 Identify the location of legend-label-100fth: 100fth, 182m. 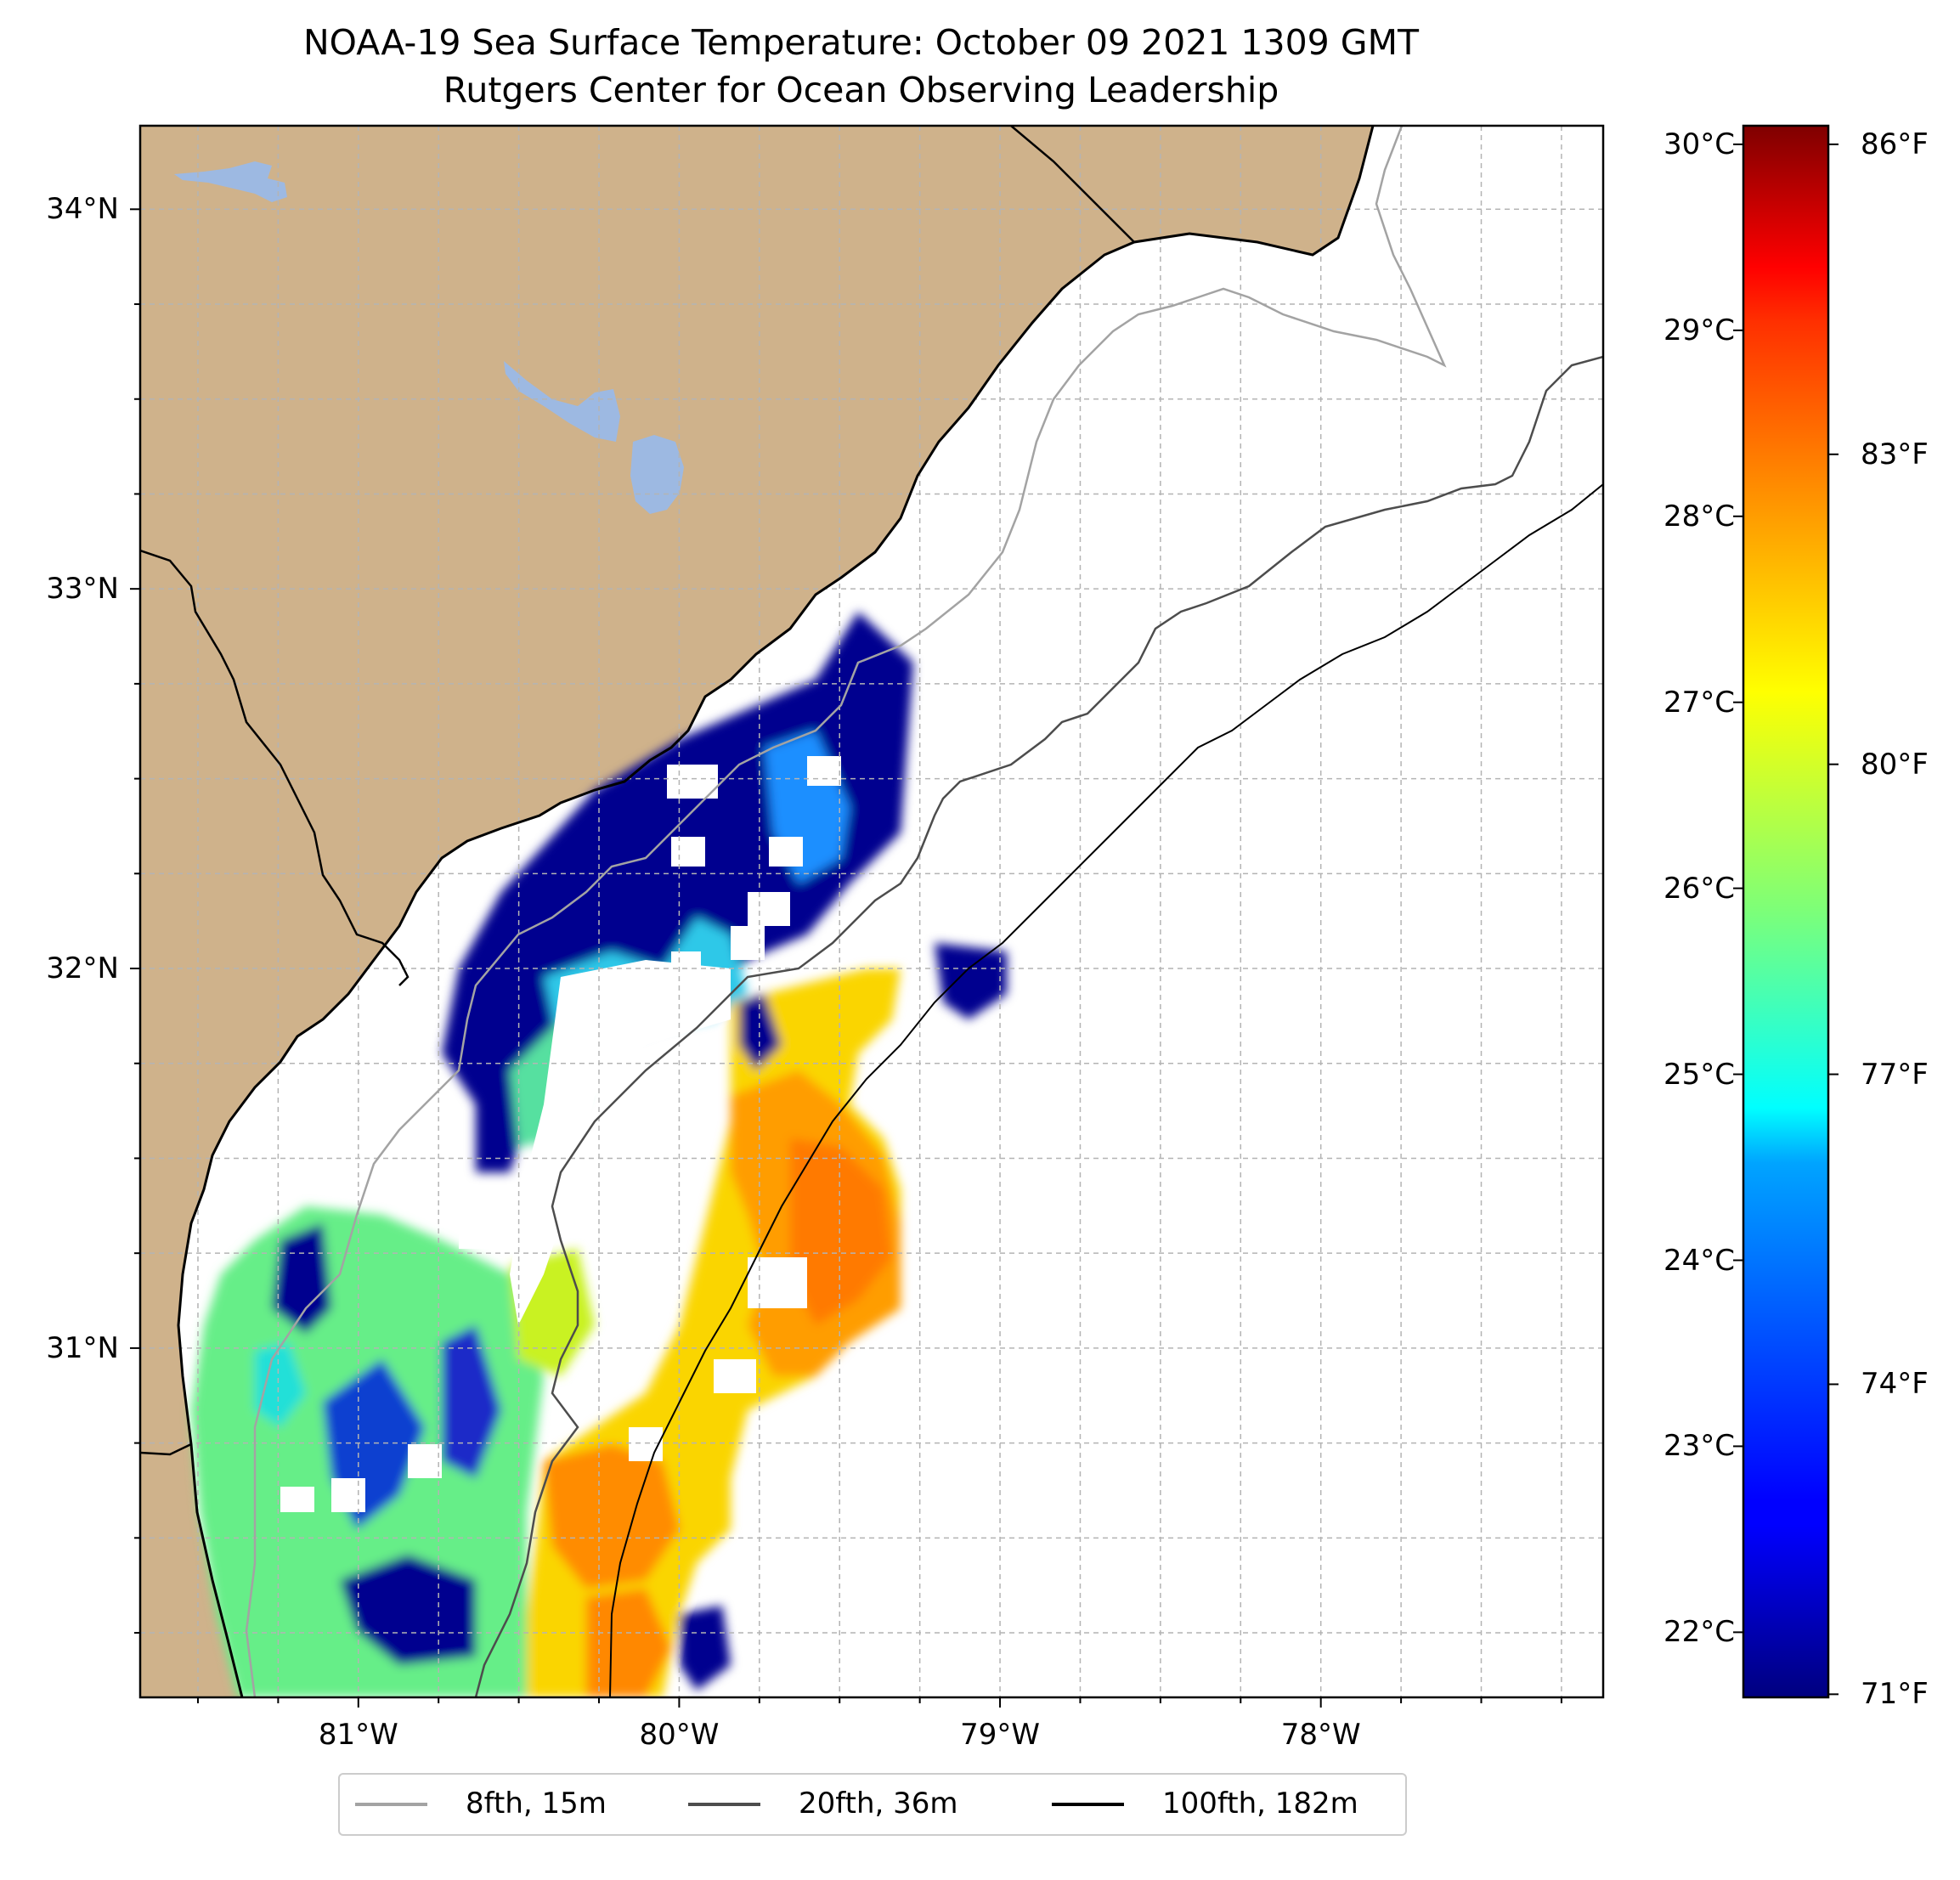
(1260, 1804).